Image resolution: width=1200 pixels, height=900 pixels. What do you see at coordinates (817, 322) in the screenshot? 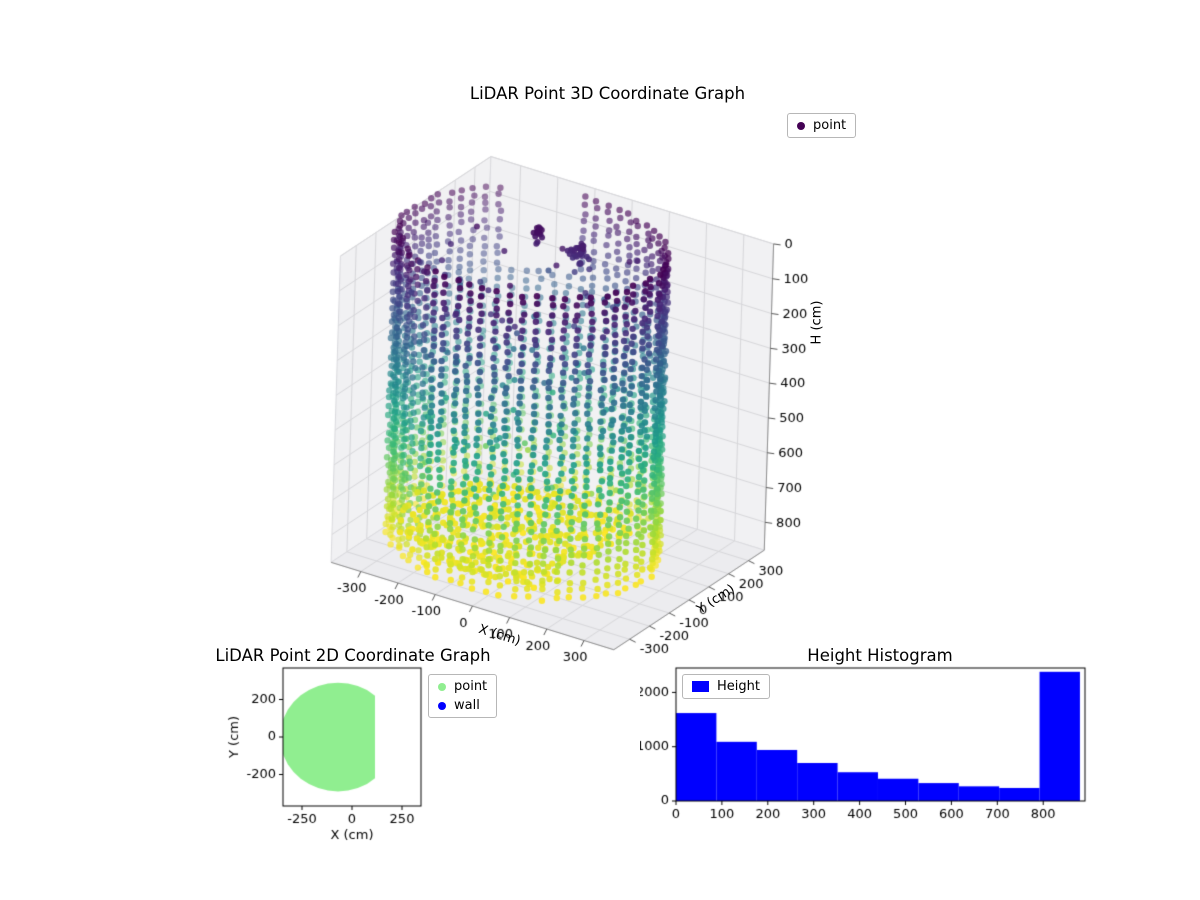
I see `plot3d-zlabel: H (cm)` at bounding box center [817, 322].